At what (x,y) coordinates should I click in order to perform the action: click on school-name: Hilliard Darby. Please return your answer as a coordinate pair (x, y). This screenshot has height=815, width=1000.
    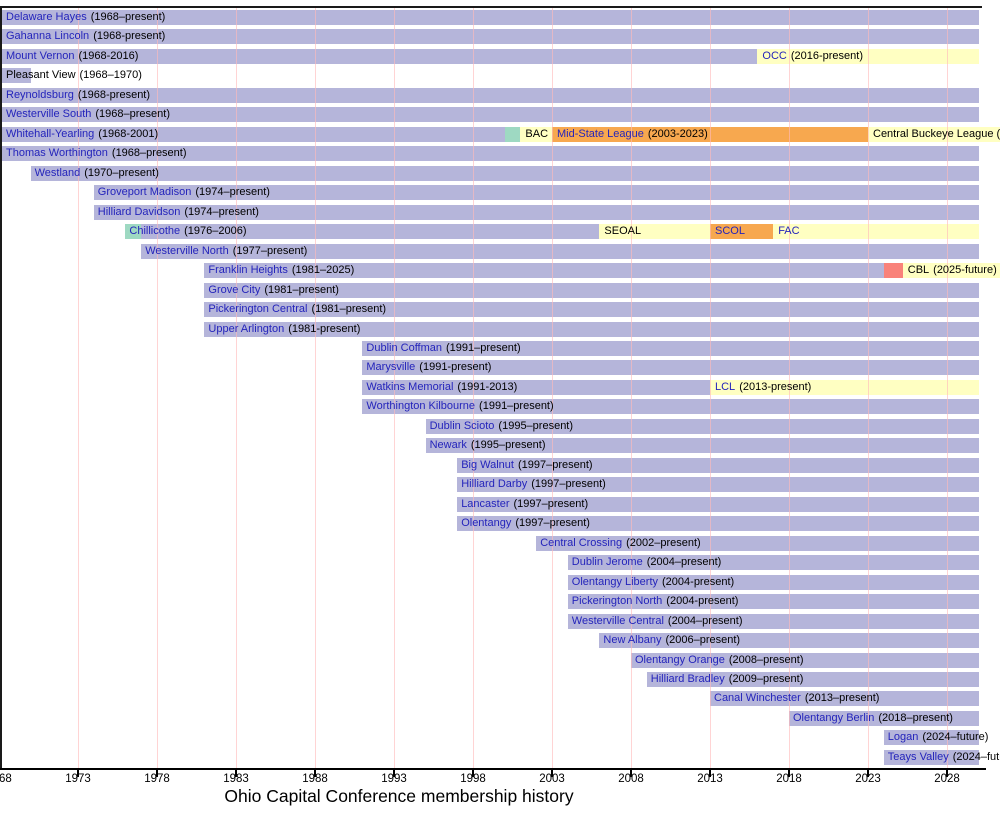
    Looking at the image, I should click on (494, 484).